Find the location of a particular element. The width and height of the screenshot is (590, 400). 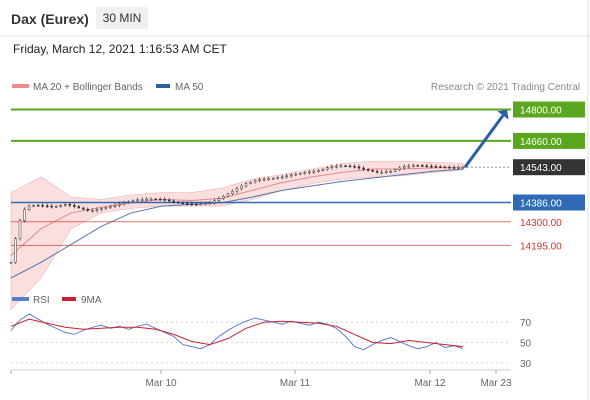

timestamp: Friday, March 12, 2021 1:16:53 AM CET is located at coordinates (120, 49).